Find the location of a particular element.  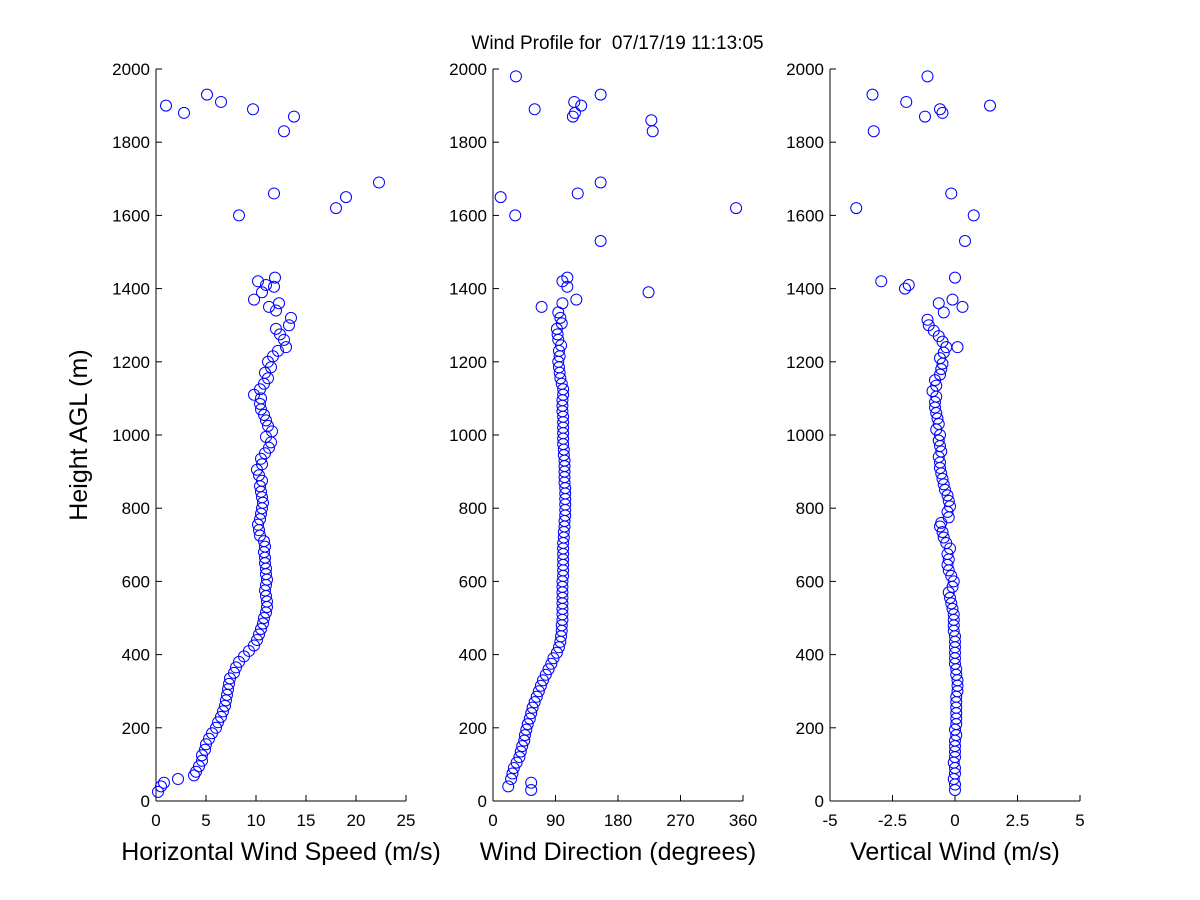

horizontal-wind-speed-y-tick-label: 800 is located at coordinates (136, 508).